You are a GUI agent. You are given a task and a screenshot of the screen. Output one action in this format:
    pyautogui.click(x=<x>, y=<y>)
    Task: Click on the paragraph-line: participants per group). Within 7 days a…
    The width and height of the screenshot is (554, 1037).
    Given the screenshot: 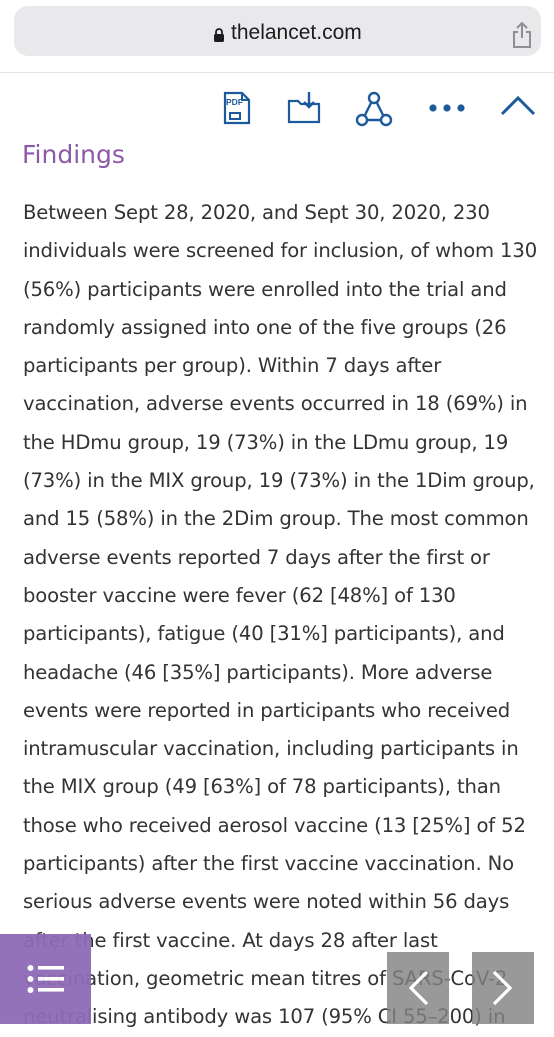 What is the action you would take?
    pyautogui.click(x=232, y=366)
    